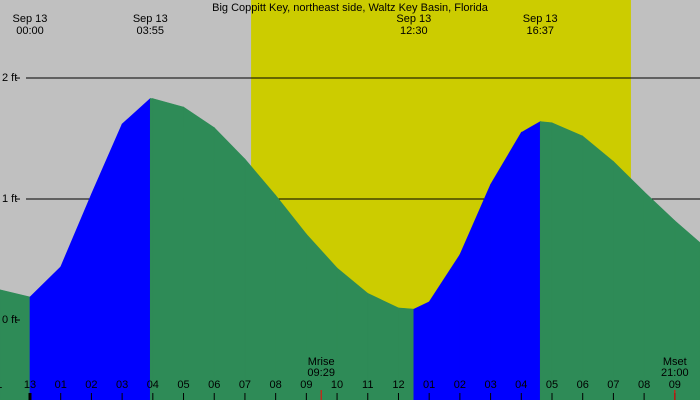 The image size is (700, 400). Describe the element at coordinates (337, 385) in the screenshot. I see `x-tick-label: 10` at that location.